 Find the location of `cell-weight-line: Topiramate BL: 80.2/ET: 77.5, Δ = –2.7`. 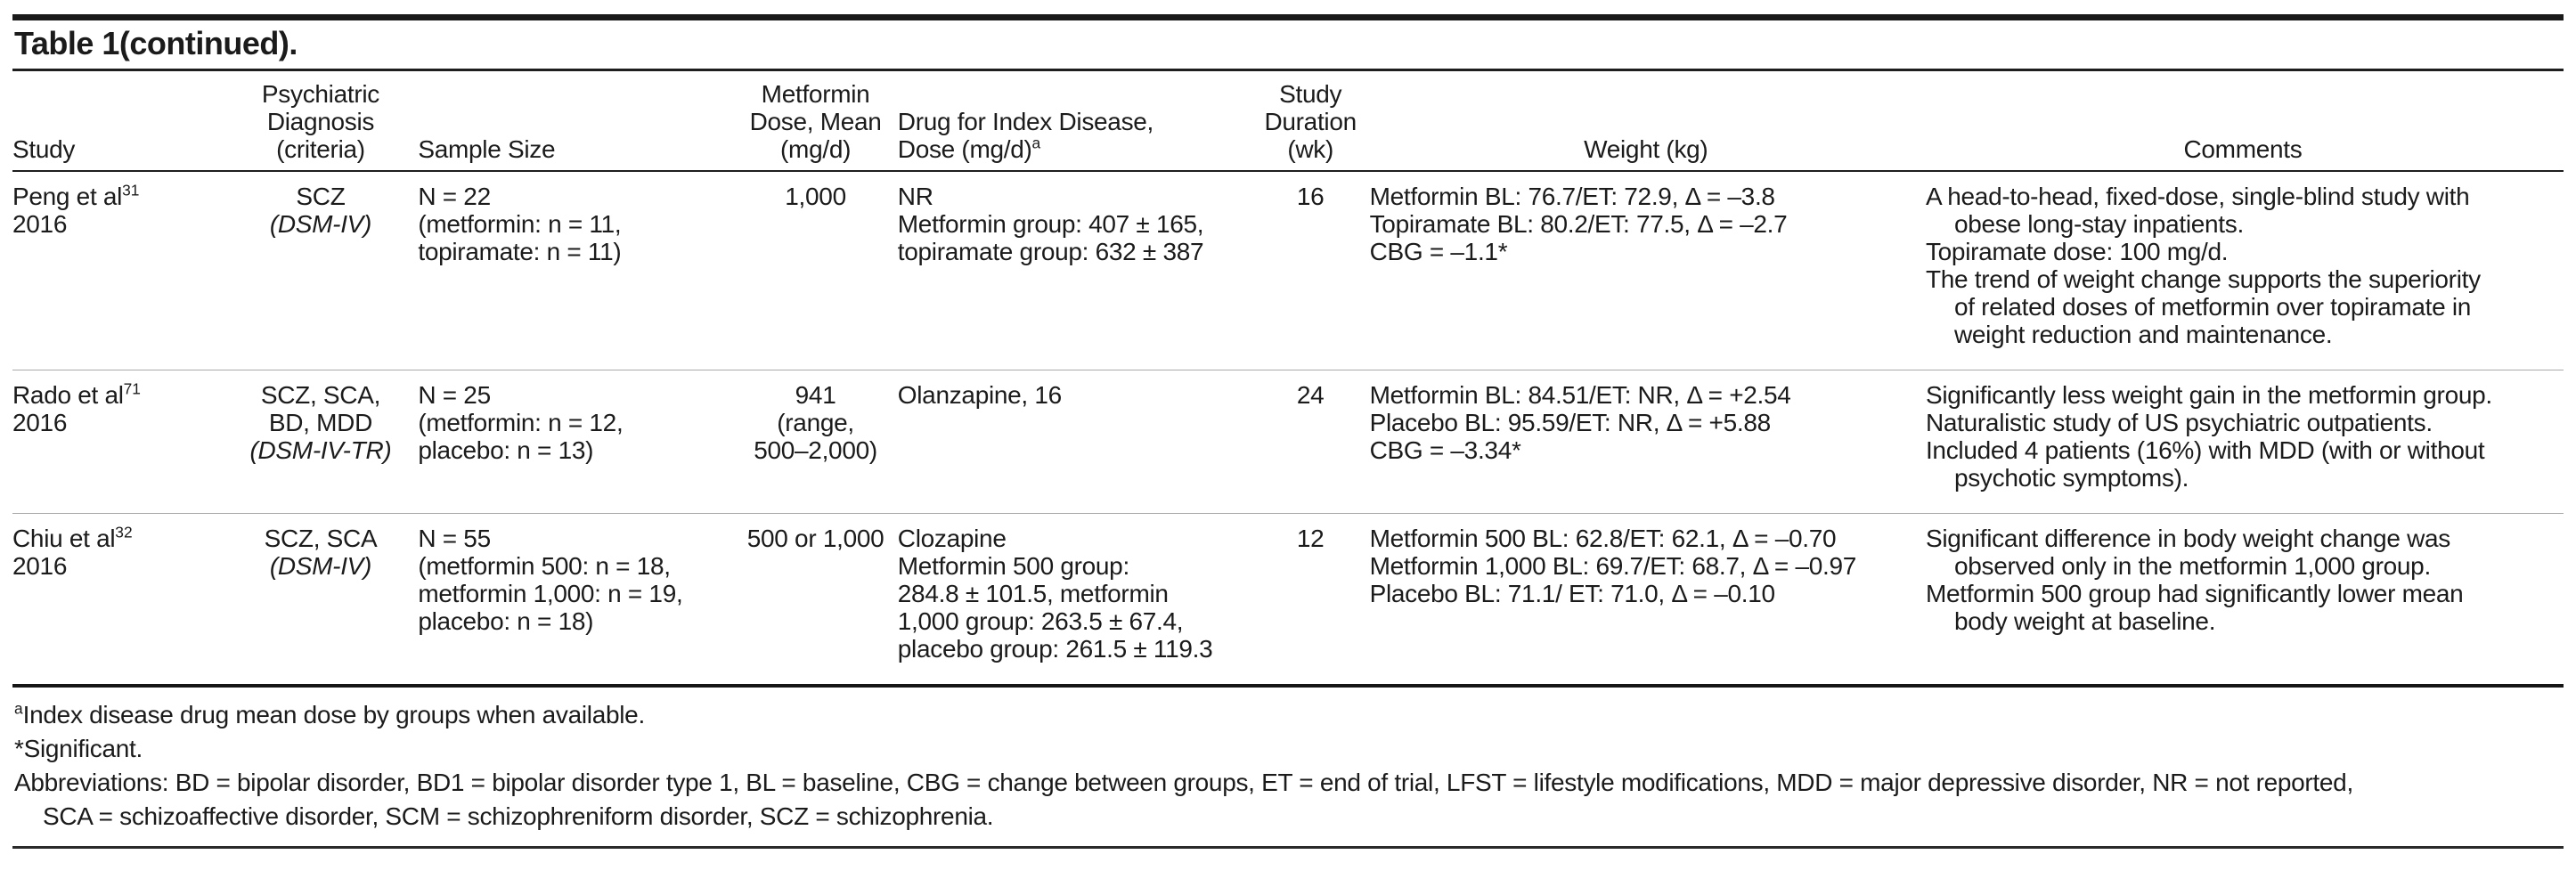

cell-weight-line: Topiramate BL: 80.2/ET: 77.5, Δ = –2.7 is located at coordinates (1579, 224).